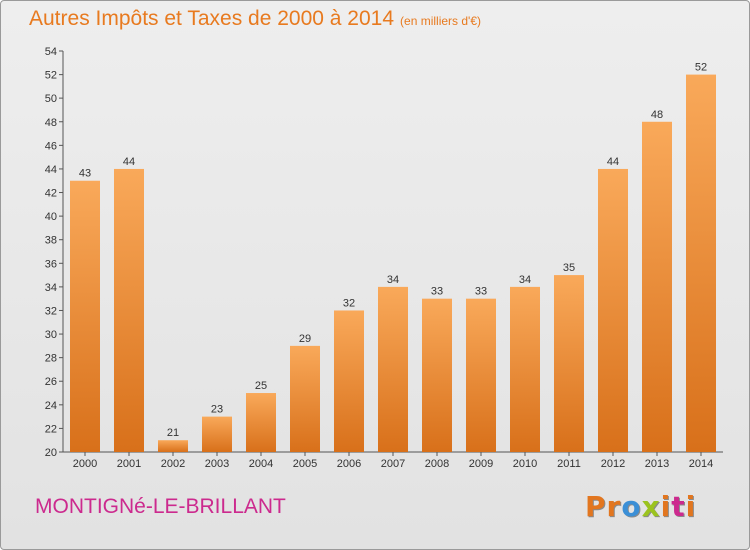  Describe the element at coordinates (393, 369) in the screenshot. I see `bar-2007` at that location.